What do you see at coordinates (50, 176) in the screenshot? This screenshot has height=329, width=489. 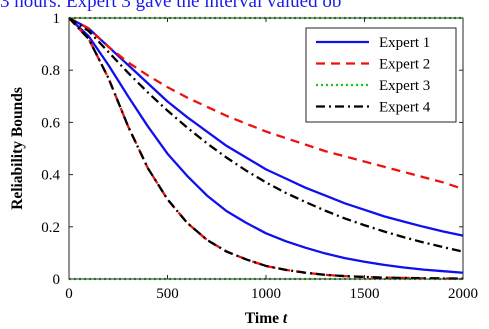 I see `y-tick-label: 0.4` at bounding box center [50, 176].